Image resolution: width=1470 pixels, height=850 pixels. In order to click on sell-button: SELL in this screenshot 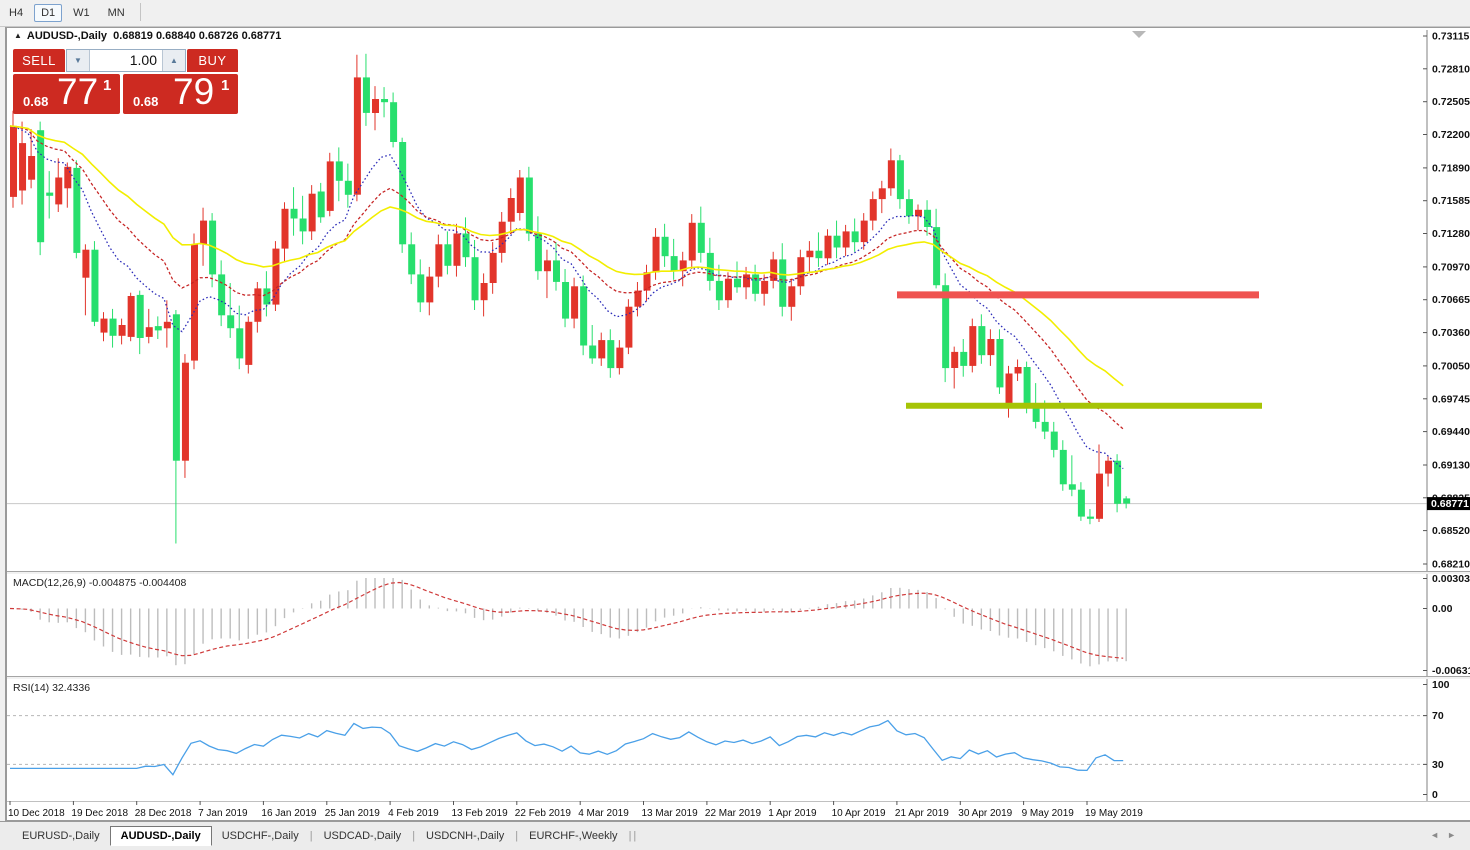, I will do `click(39, 60)`.